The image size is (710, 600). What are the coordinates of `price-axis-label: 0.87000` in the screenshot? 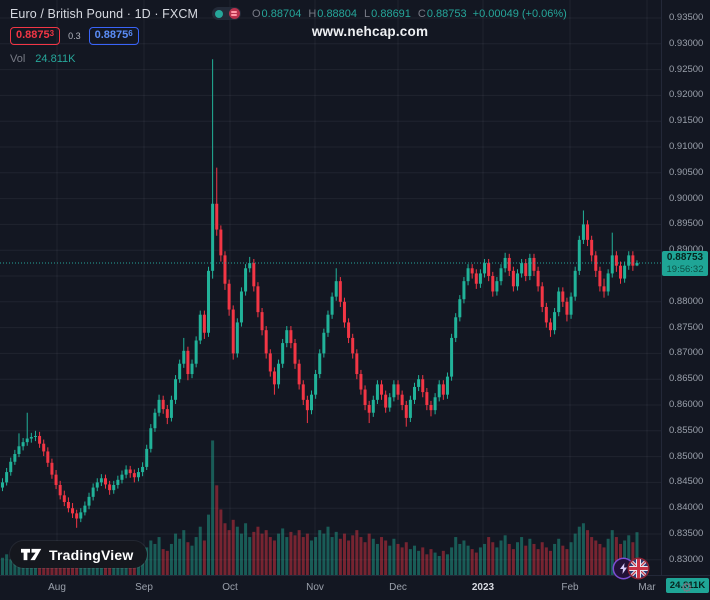 It's located at (686, 353).